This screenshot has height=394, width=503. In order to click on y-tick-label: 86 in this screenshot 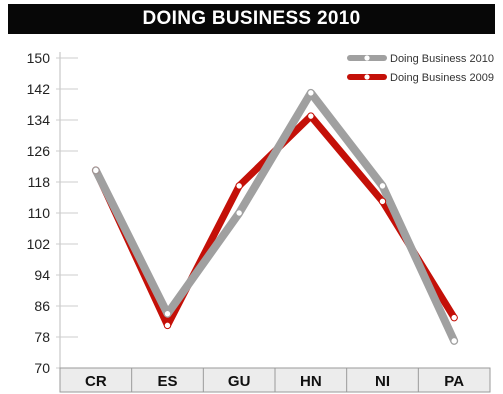, I will do `click(42, 306)`.